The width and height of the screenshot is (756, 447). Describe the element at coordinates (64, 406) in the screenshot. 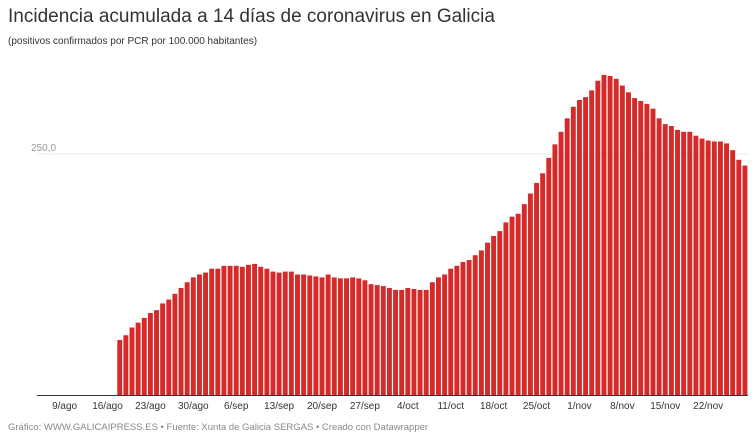

I see `x-tick-label: 9/ago` at that location.